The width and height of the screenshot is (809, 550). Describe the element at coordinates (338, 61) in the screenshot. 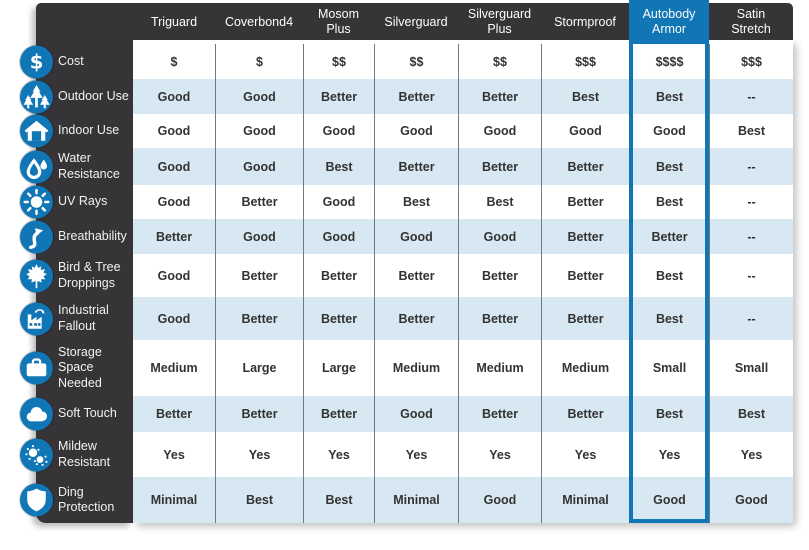

I see `cell-cost-mosom-plus: $$` at that location.